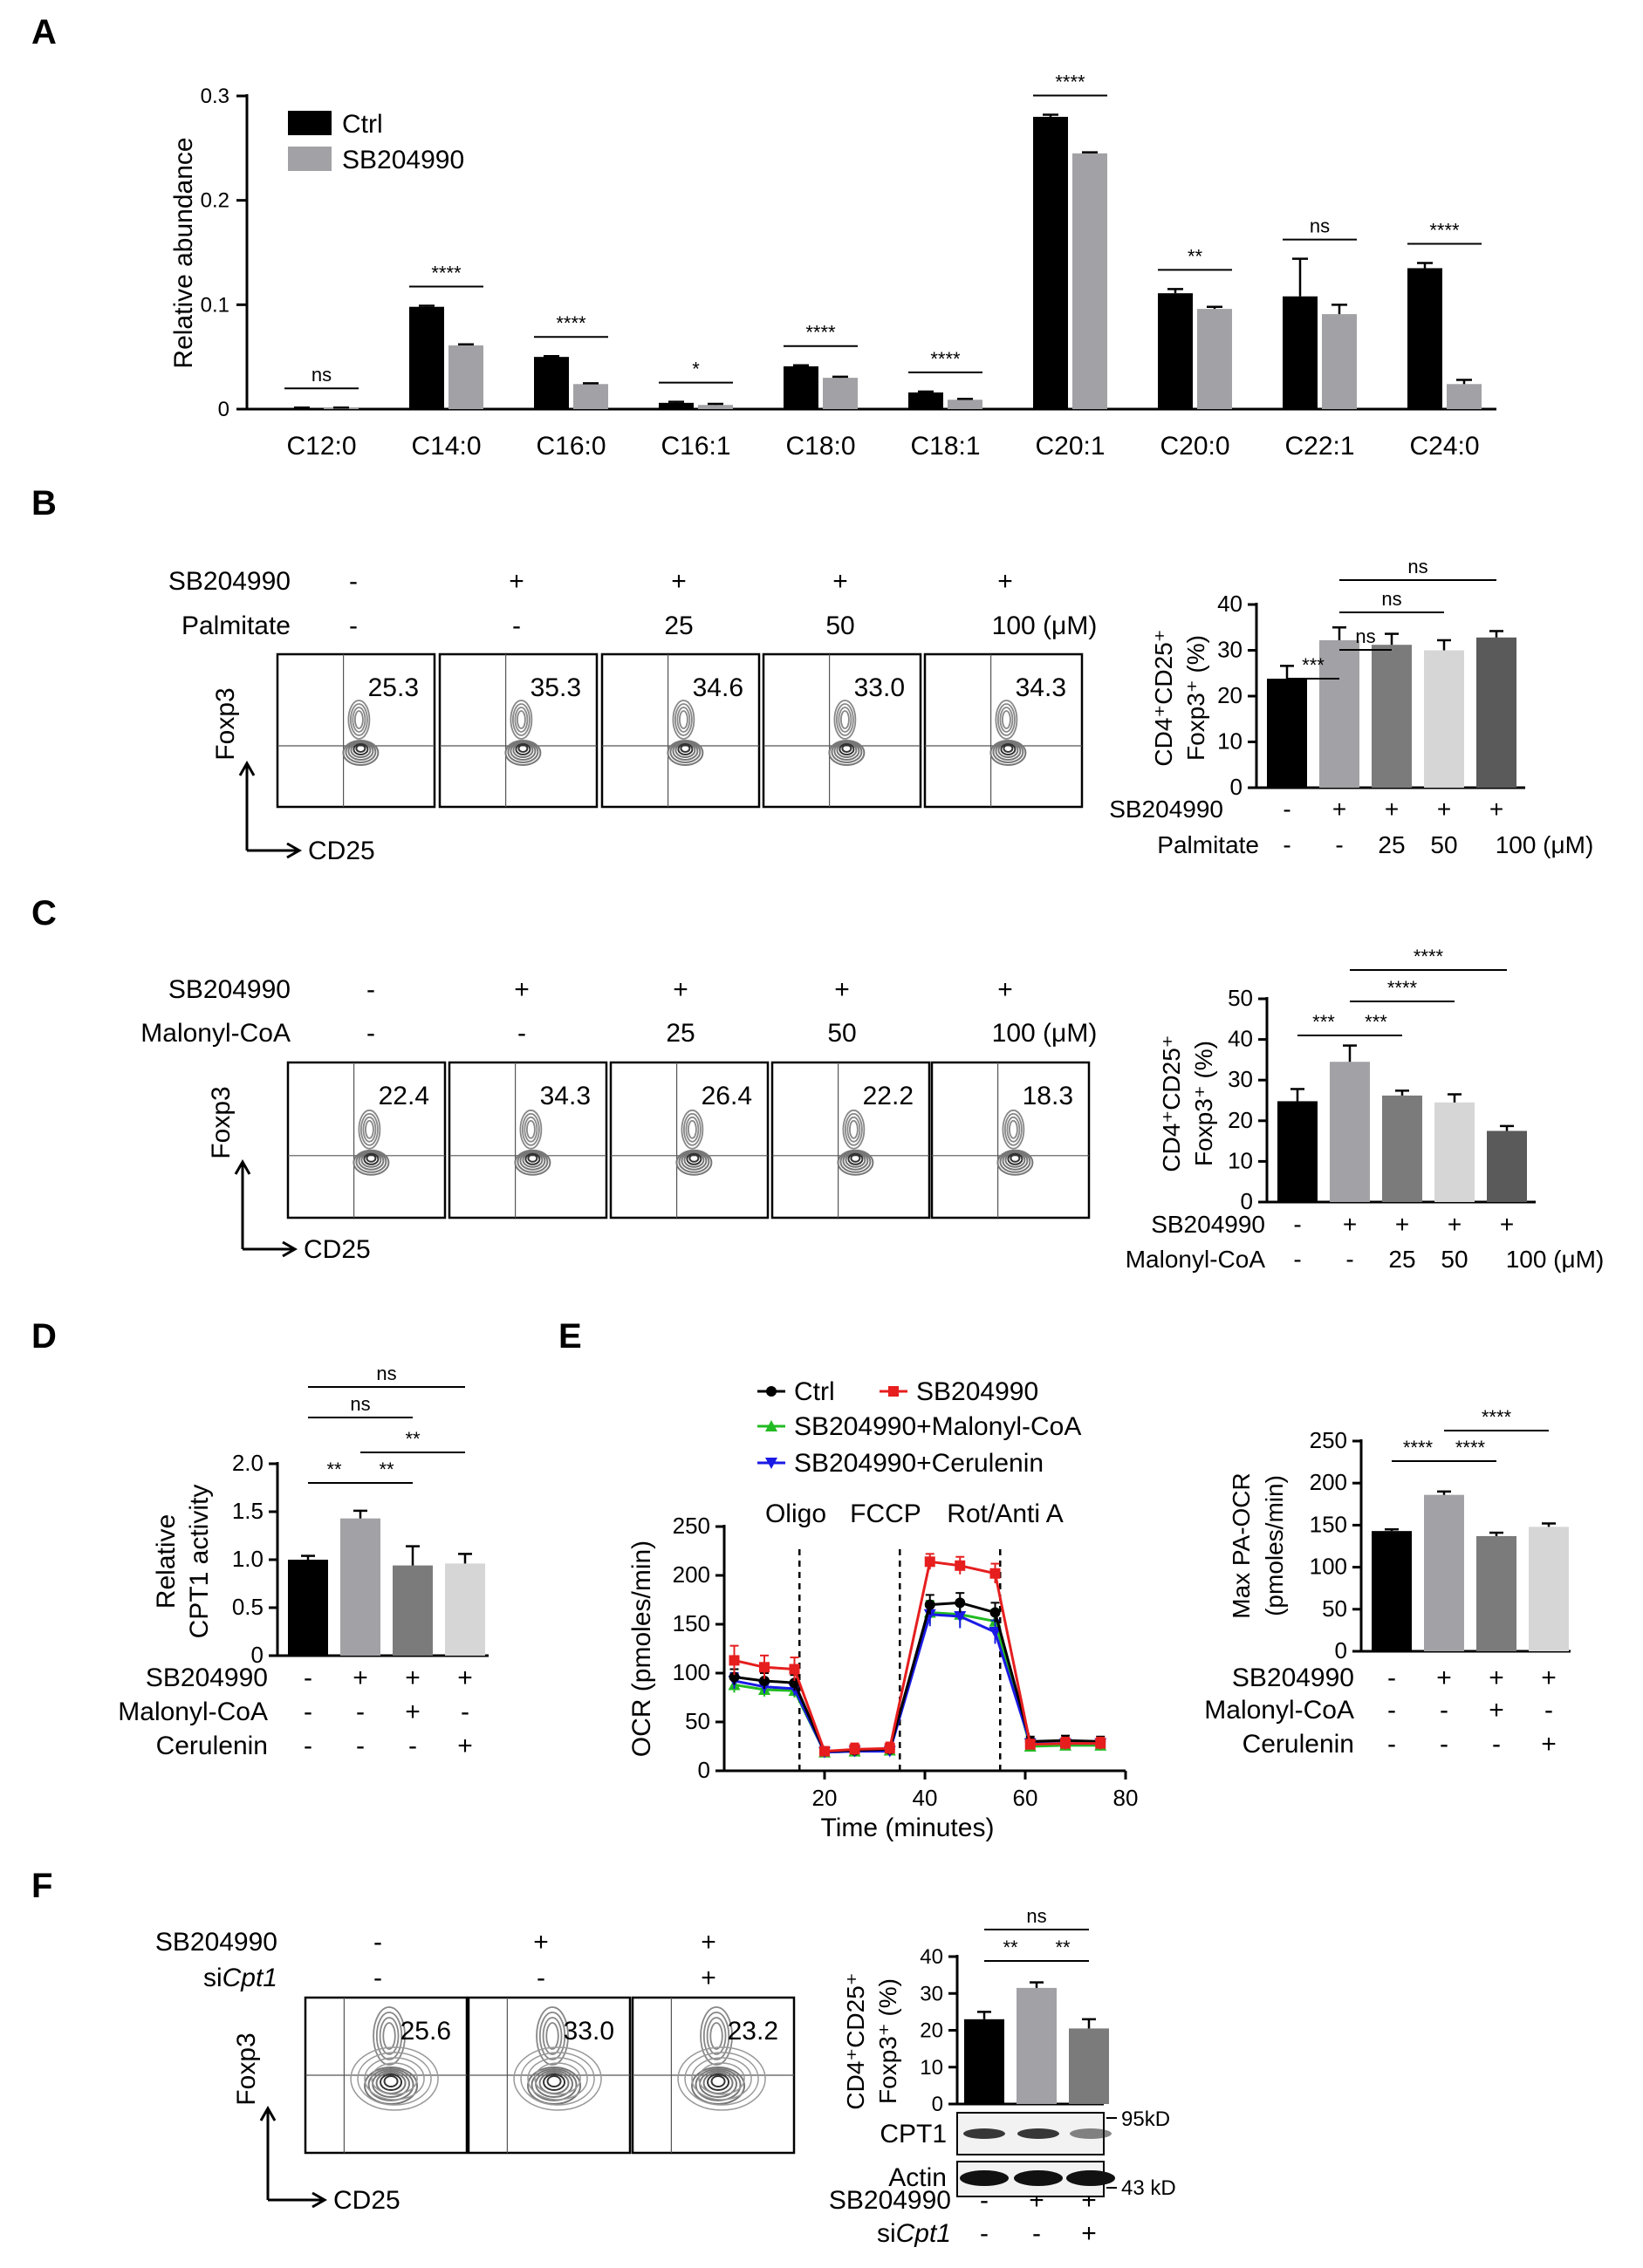 The height and width of the screenshot is (2268, 1643). Describe the element at coordinates (248, 1511) in the screenshot. I see `d-chart-y-tick-label-3: 1.5` at that location.